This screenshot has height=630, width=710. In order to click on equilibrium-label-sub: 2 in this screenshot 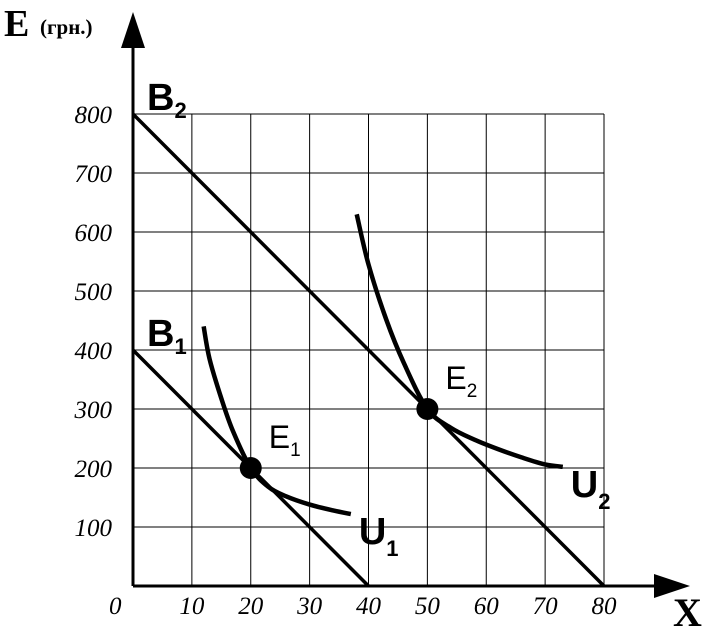, I will do `click(472, 391)`.